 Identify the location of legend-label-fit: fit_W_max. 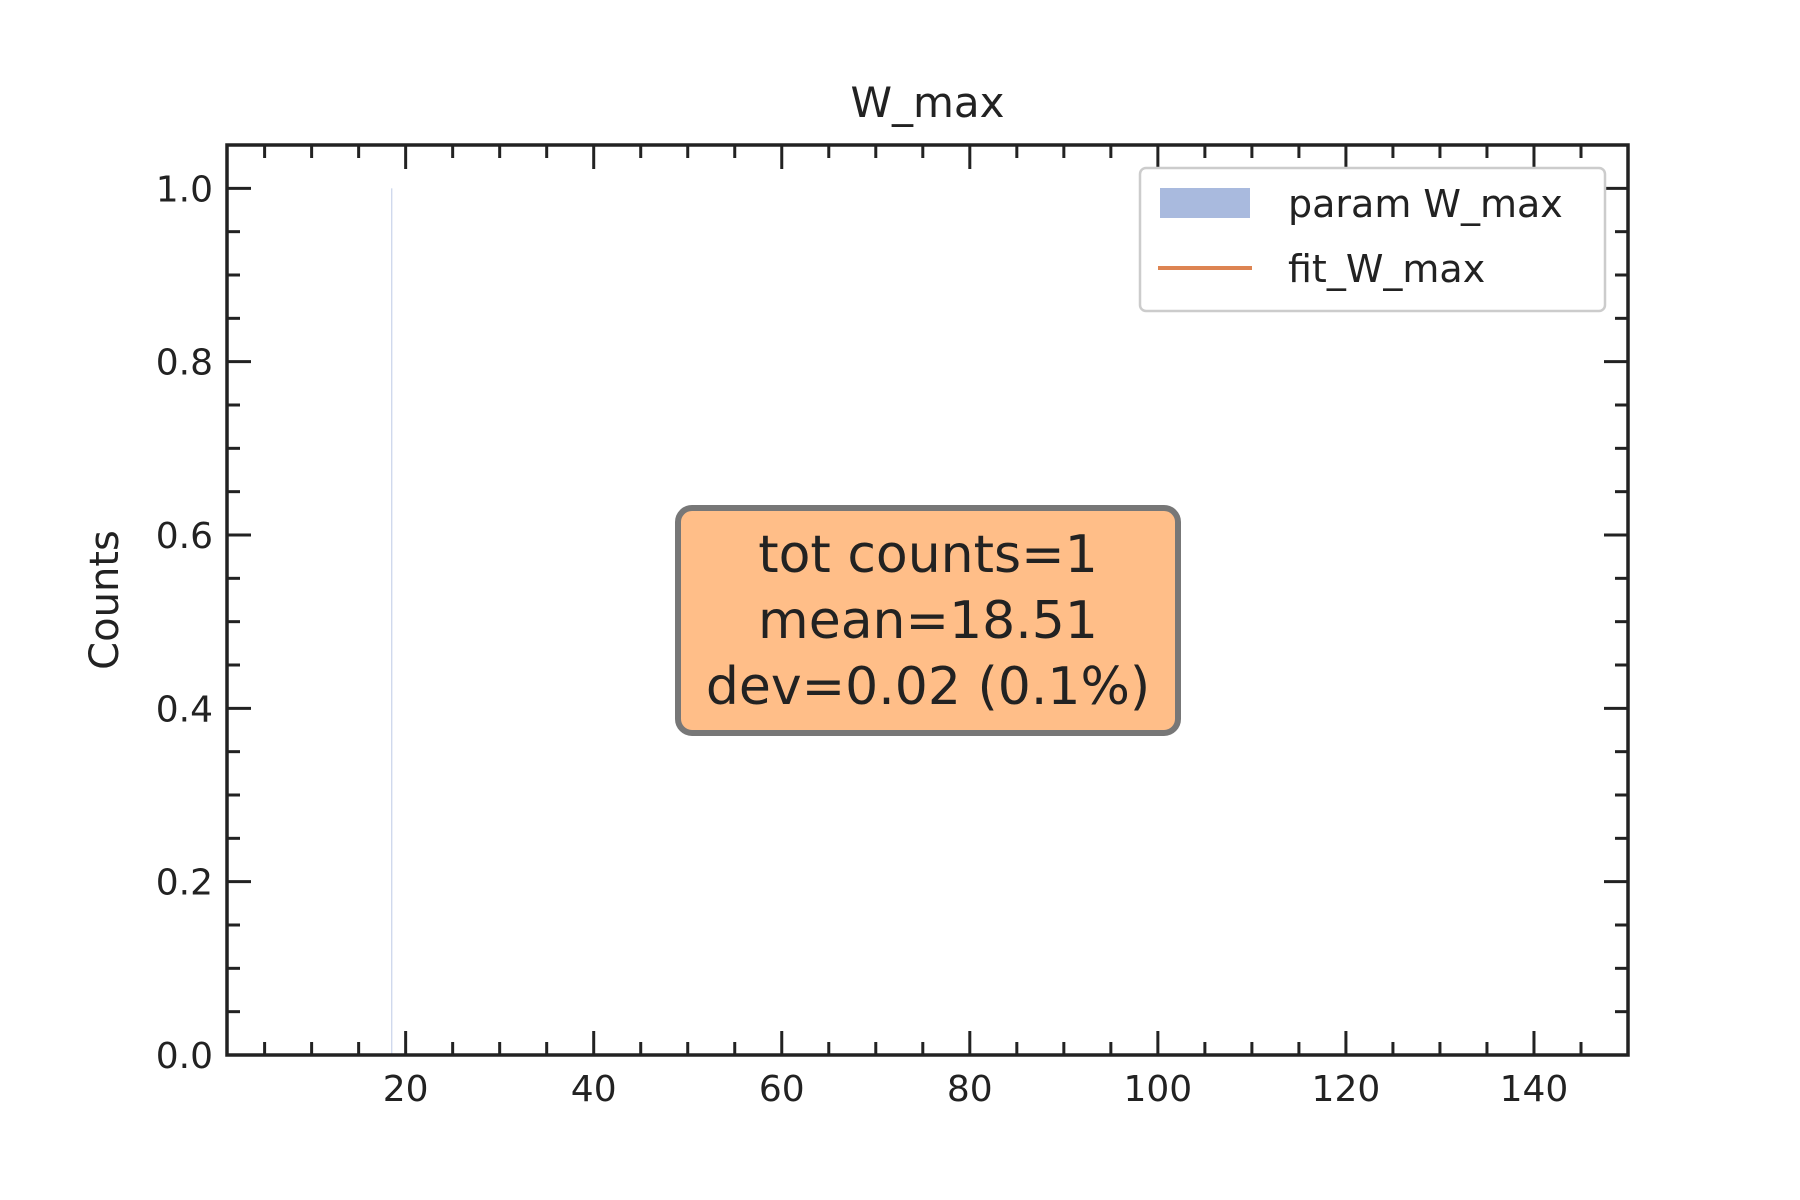
(1386, 269).